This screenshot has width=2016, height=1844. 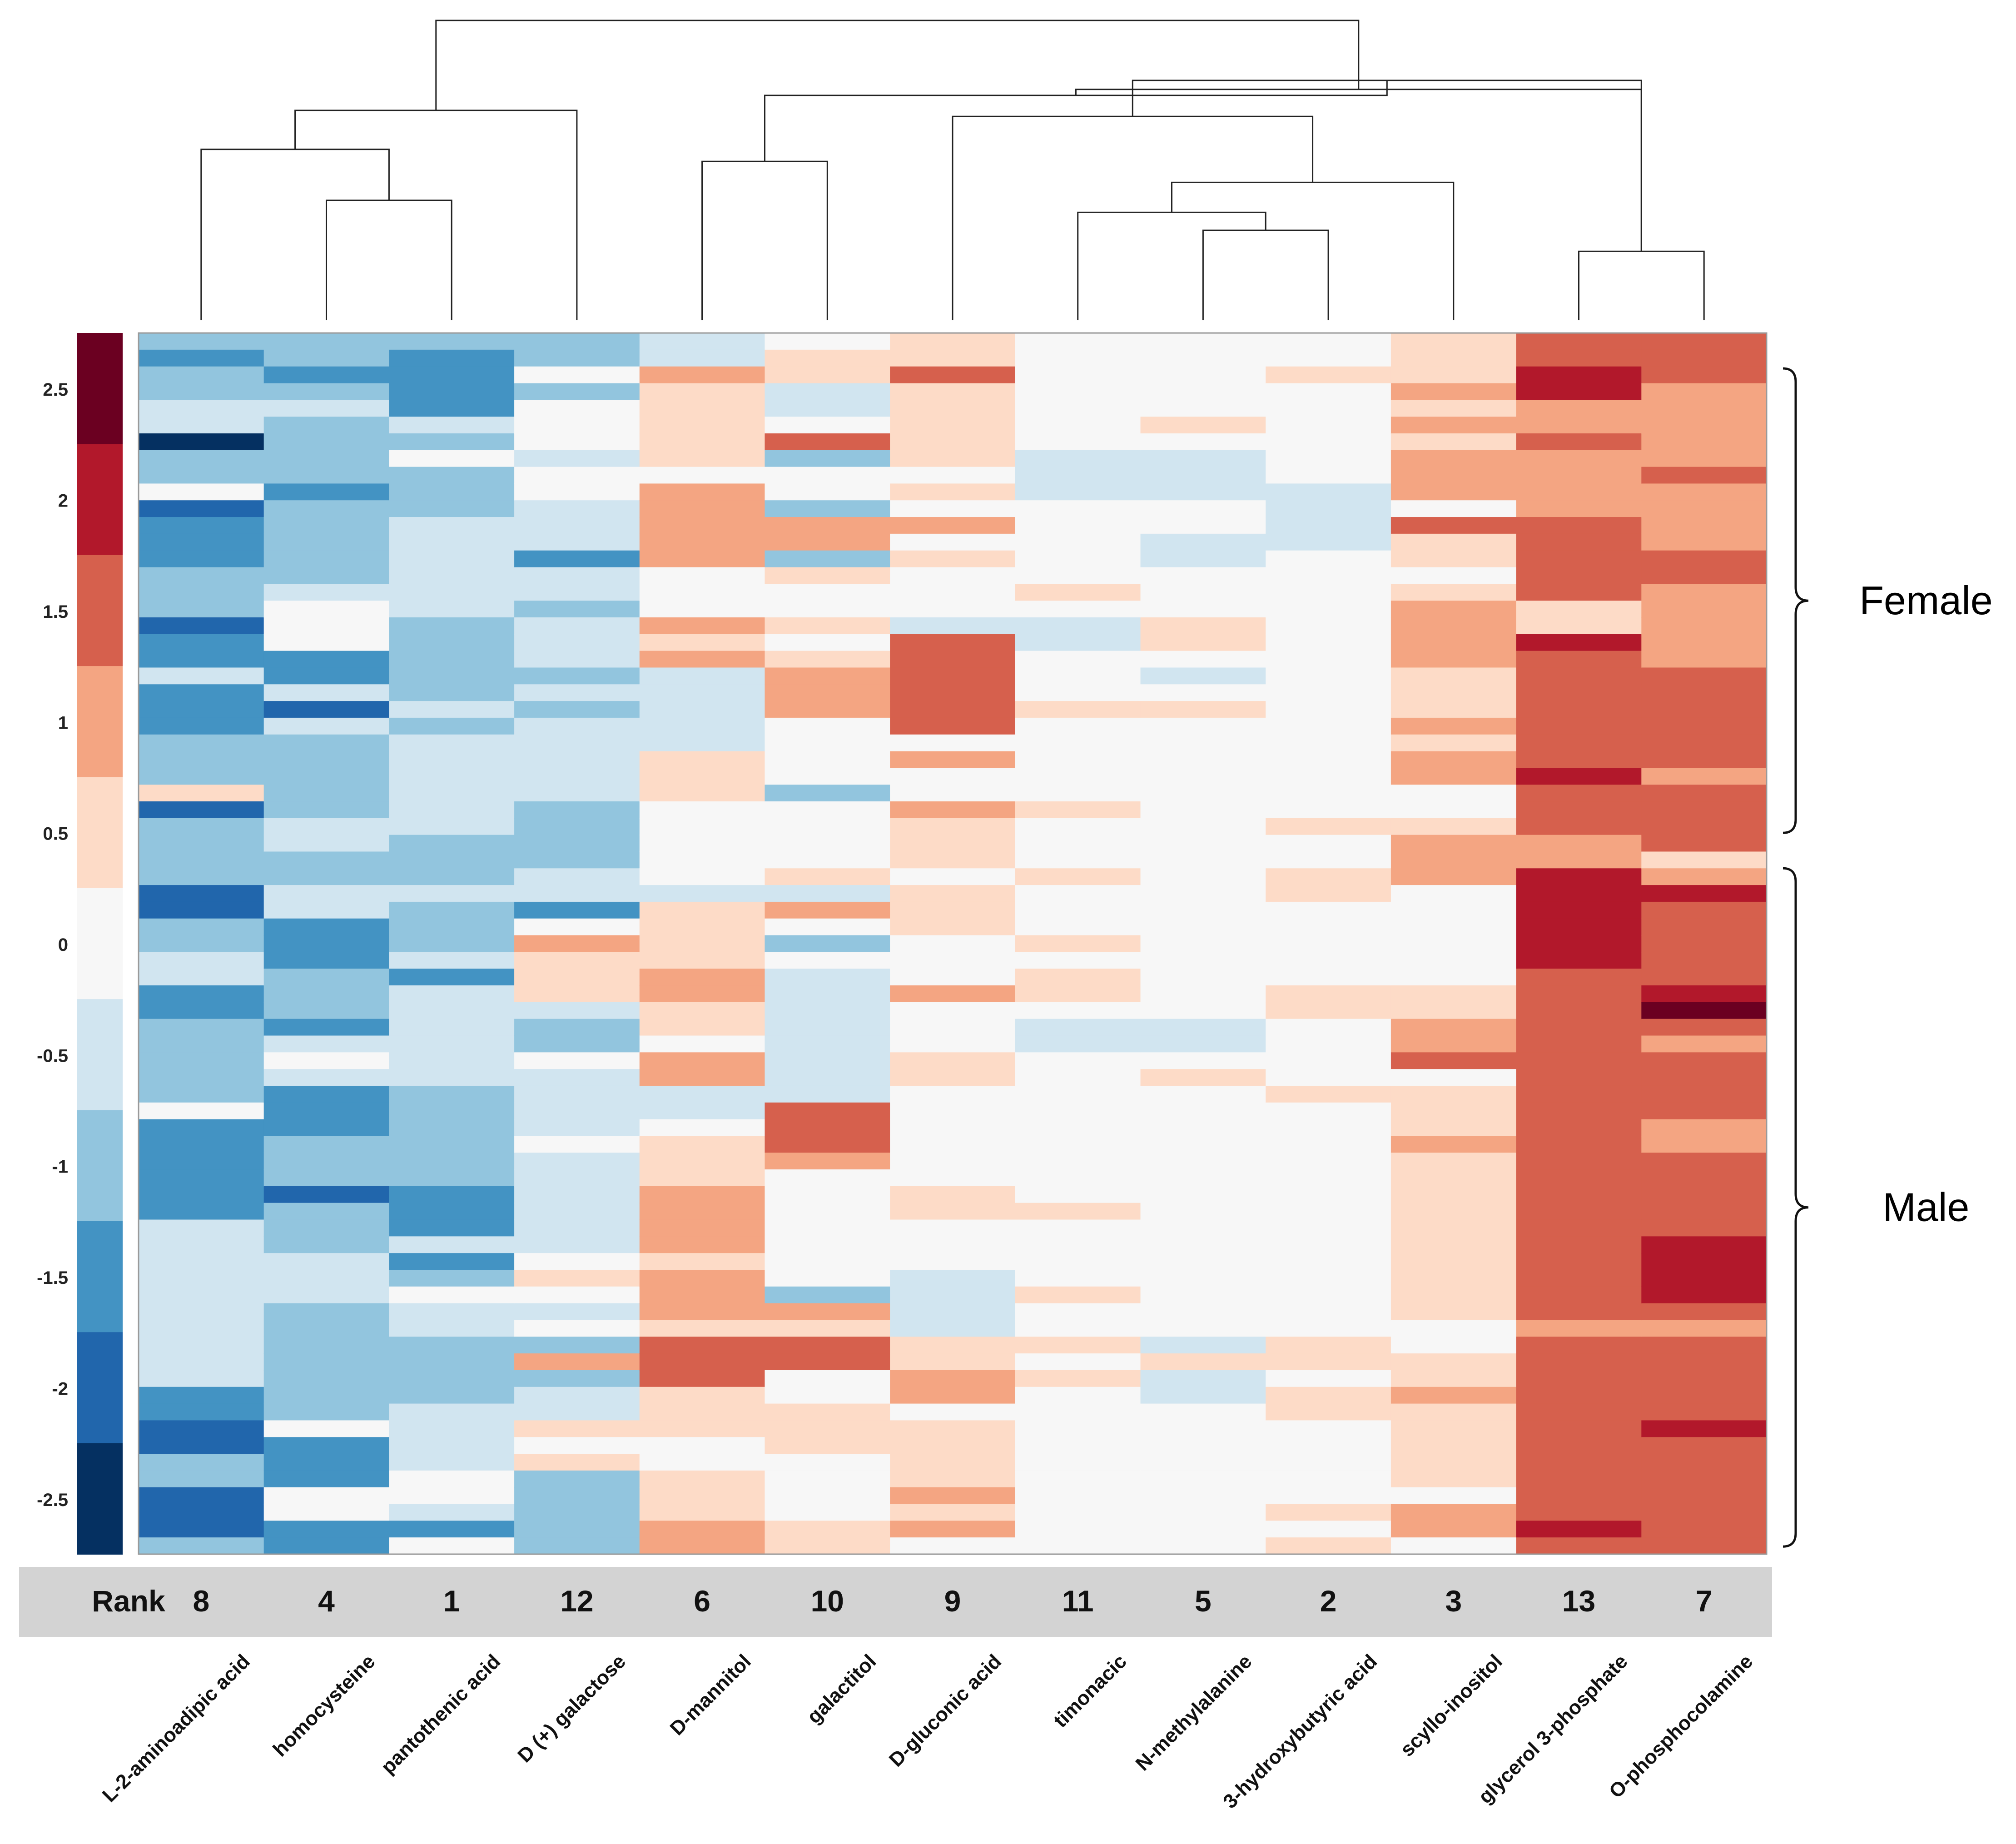 What do you see at coordinates (952, 1601) in the screenshot?
I see `rank-value: 9` at bounding box center [952, 1601].